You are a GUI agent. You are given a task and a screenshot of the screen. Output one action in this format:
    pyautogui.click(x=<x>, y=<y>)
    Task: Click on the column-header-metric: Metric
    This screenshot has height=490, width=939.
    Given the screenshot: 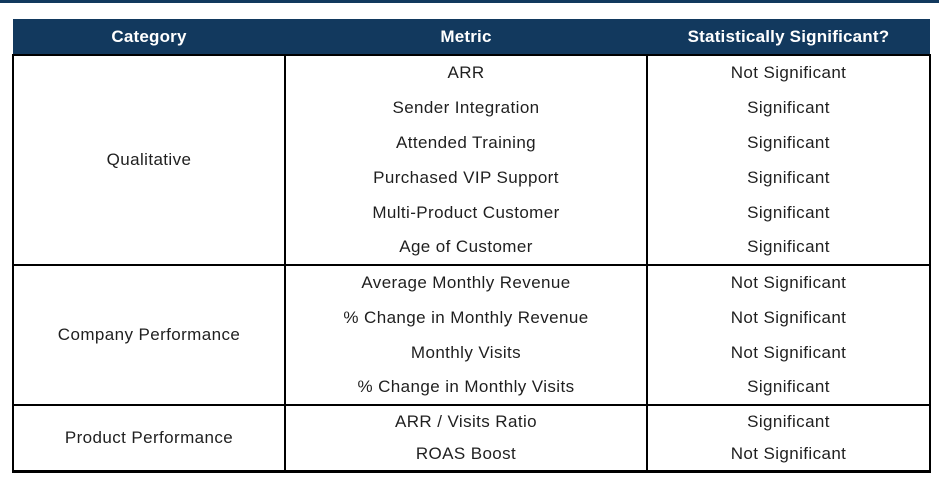 What is the action you would take?
    pyautogui.click(x=466, y=37)
    